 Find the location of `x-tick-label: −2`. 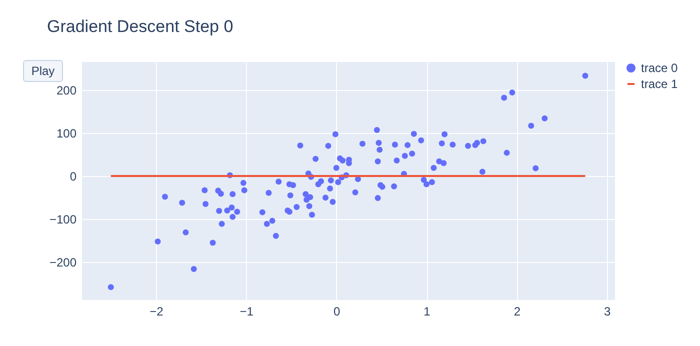

x-tick-label: −2 is located at coordinates (157, 311).